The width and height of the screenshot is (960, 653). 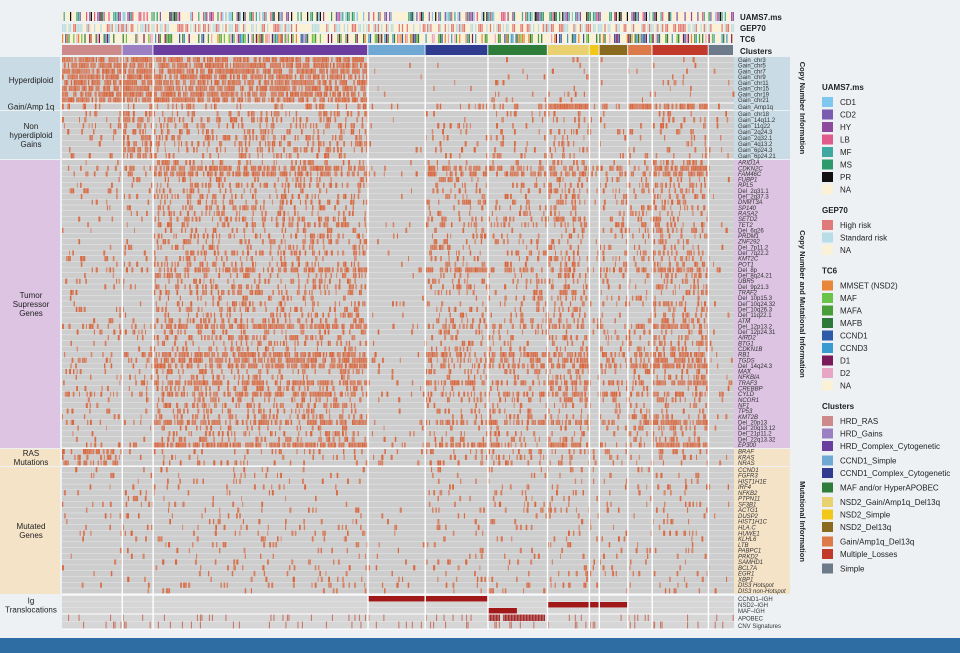 I want to click on heat-row, so click(x=398, y=65).